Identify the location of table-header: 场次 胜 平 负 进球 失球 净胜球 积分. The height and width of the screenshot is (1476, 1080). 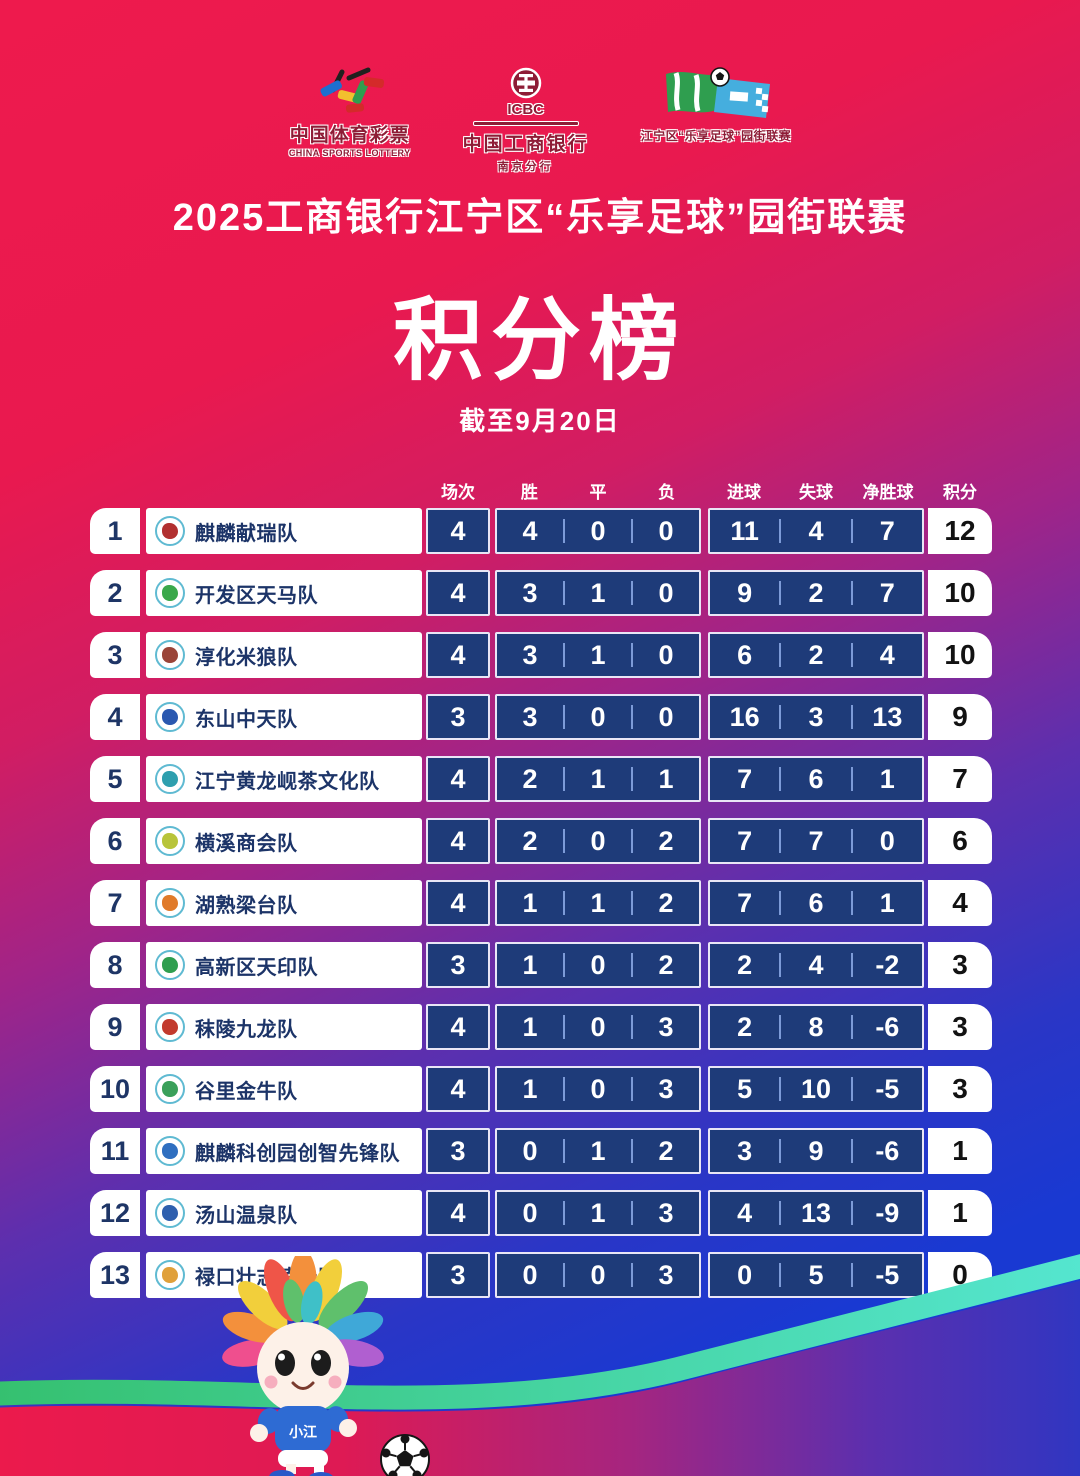
(585, 490).